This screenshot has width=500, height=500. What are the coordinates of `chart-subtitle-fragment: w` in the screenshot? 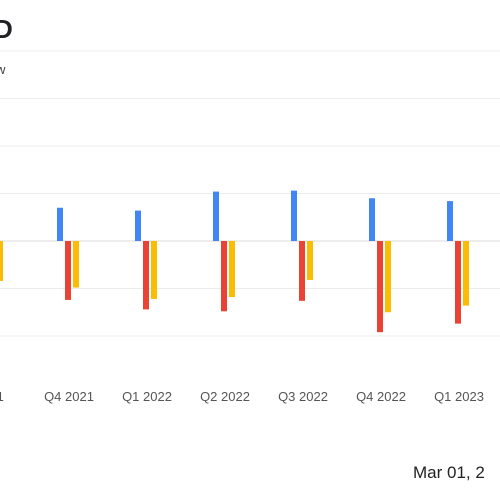 It's located at (3, 69).